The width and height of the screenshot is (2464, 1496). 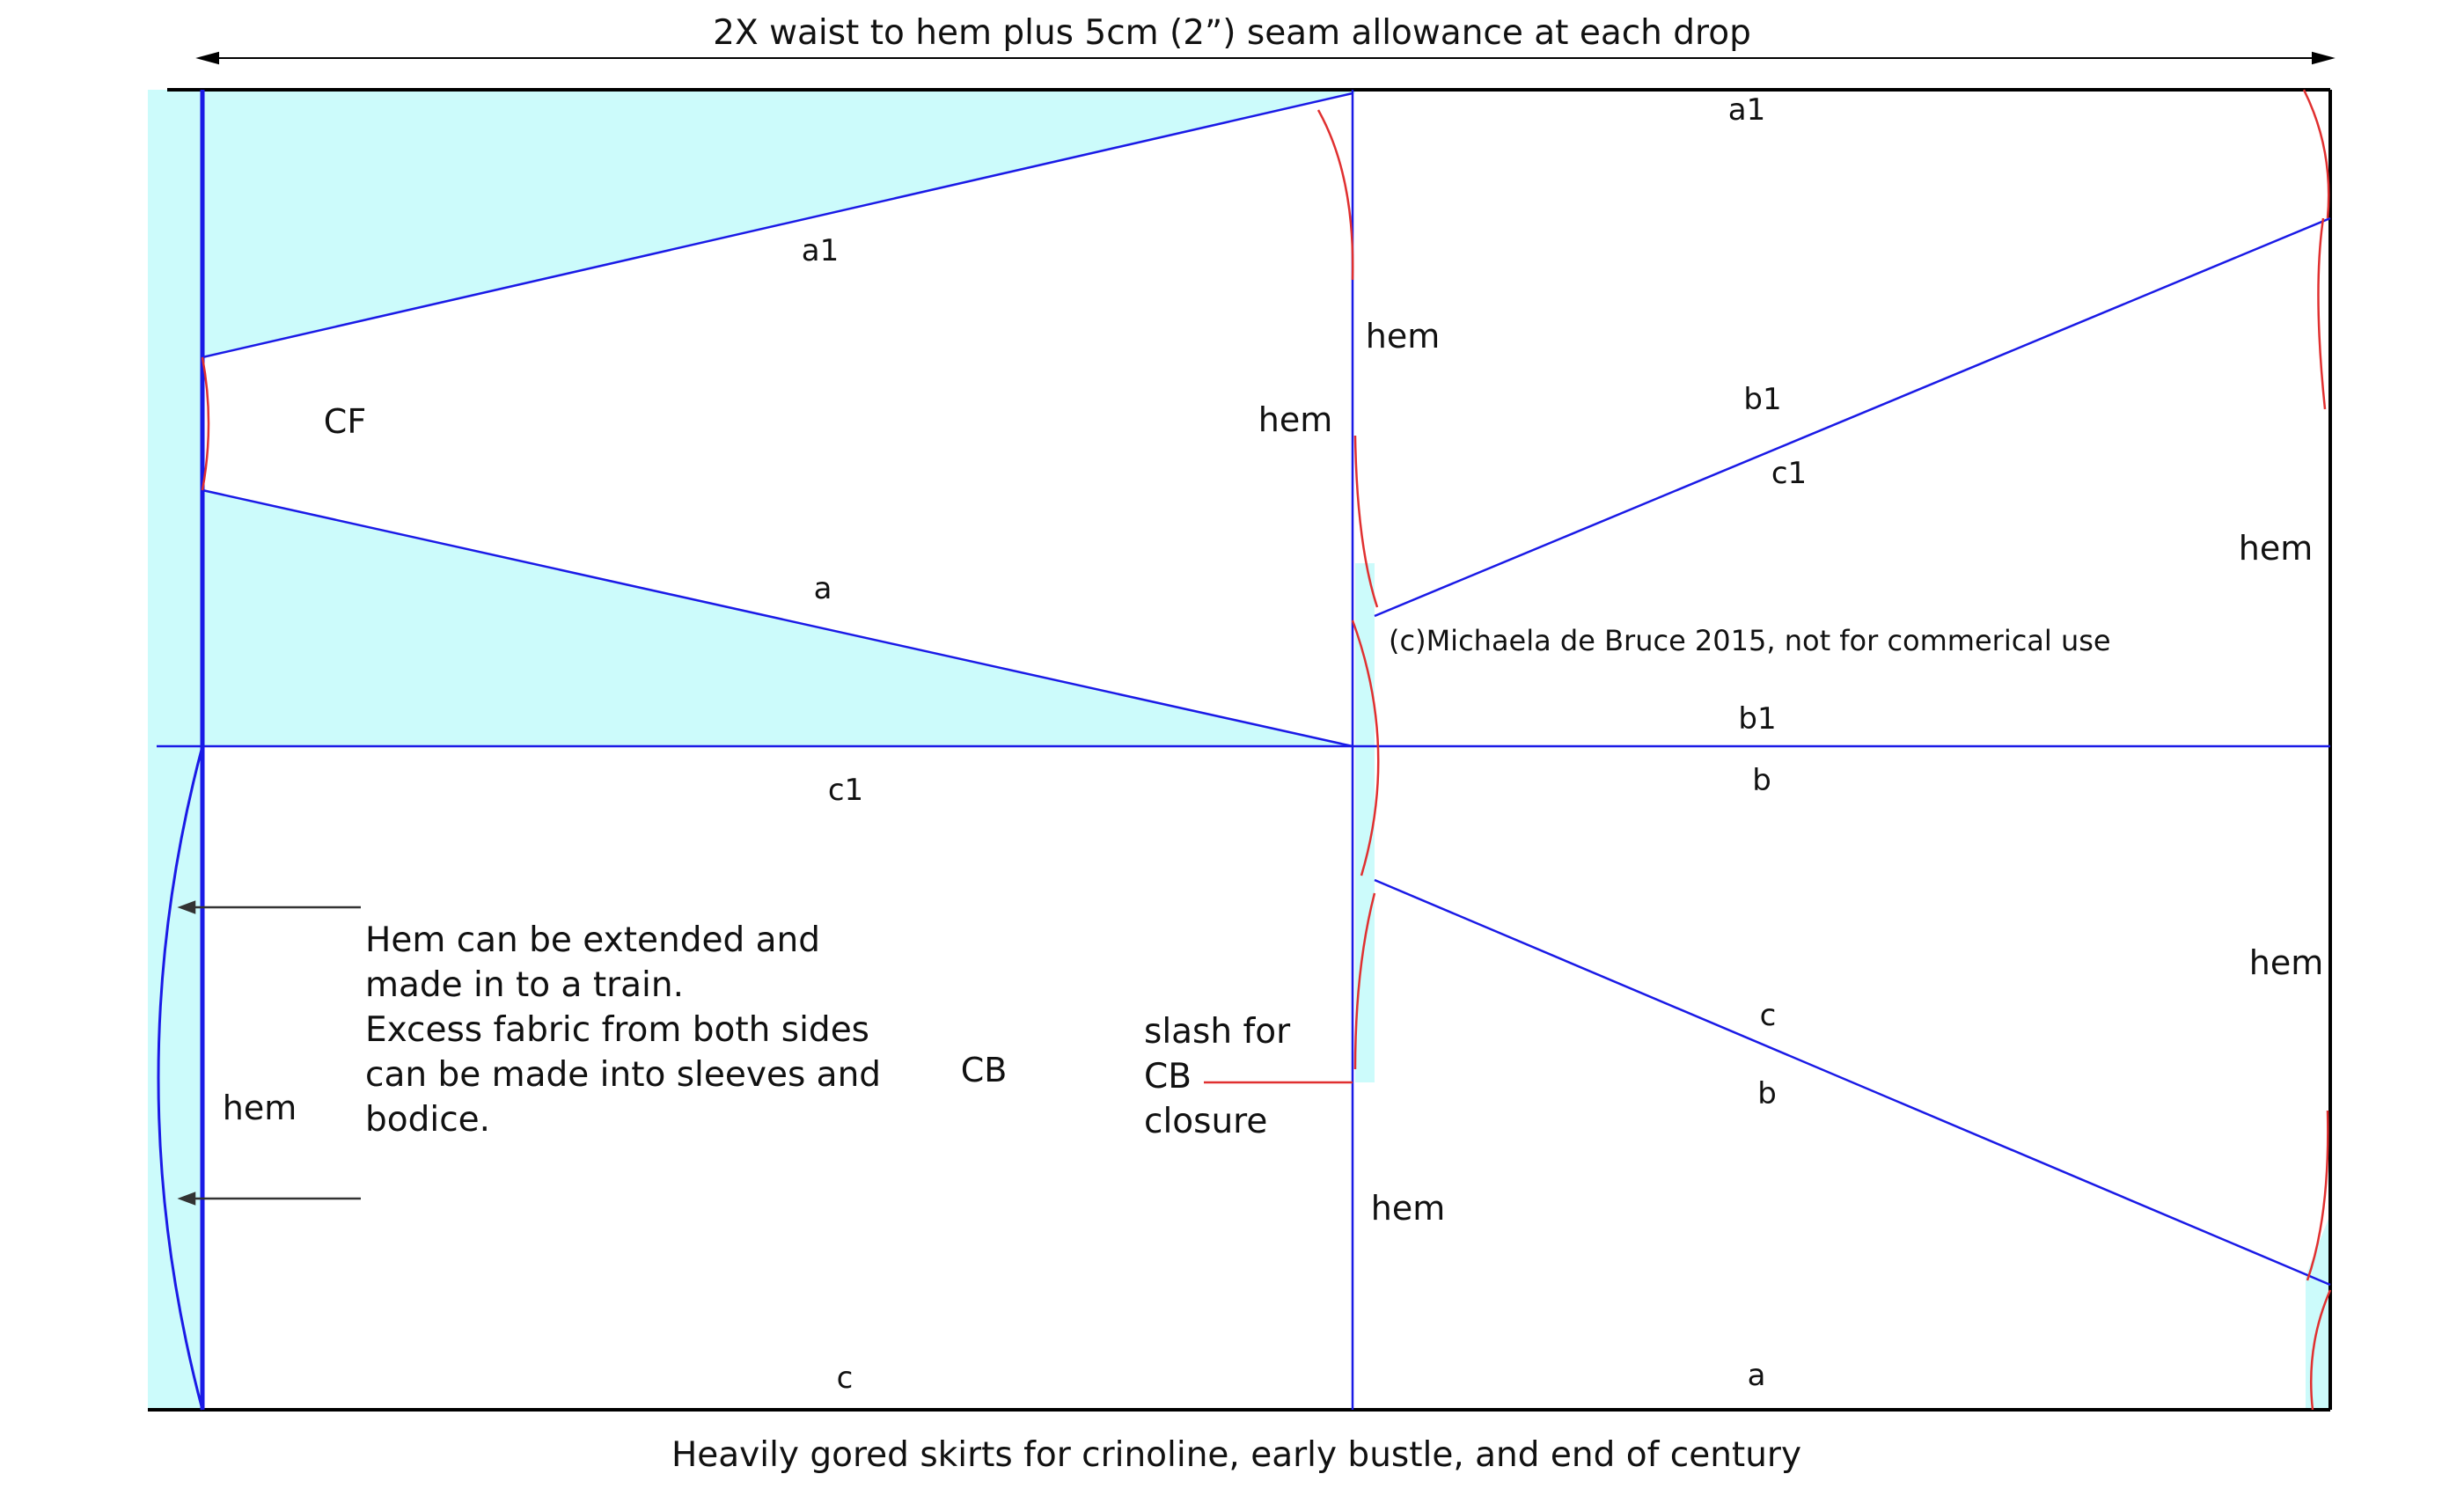 What do you see at coordinates (1295, 420) in the screenshot?
I see `label-hem-left-upper: hem` at bounding box center [1295, 420].